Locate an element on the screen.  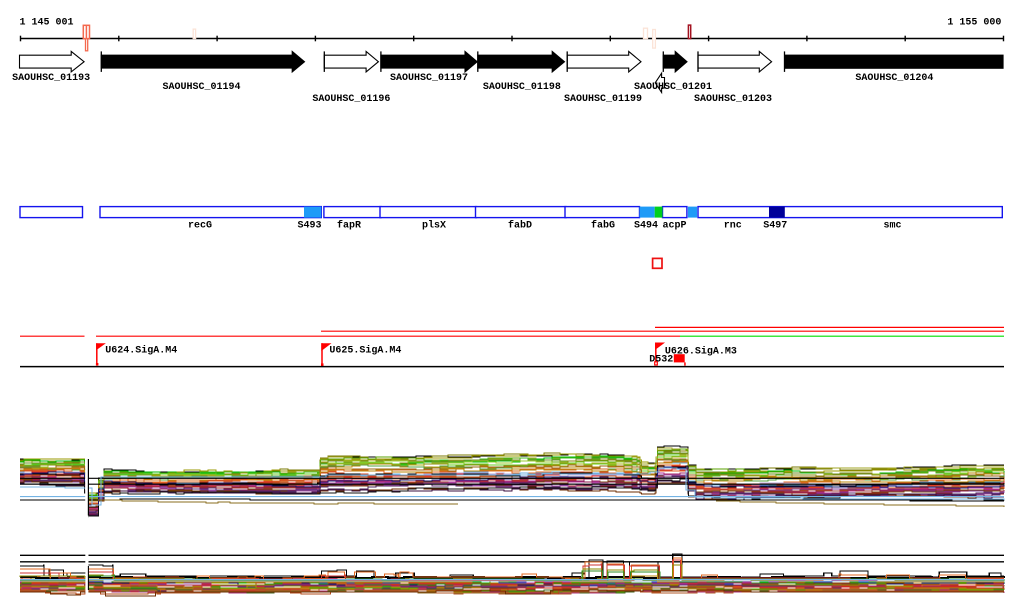
svg-text: fapR is located at coordinates (349, 226).